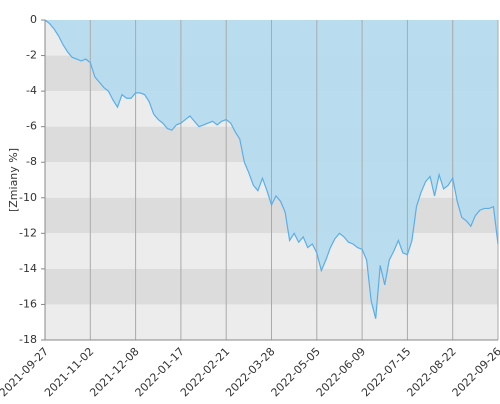  What do you see at coordinates (28, 232) in the screenshot?
I see `y-tick-label: -12` at bounding box center [28, 232].